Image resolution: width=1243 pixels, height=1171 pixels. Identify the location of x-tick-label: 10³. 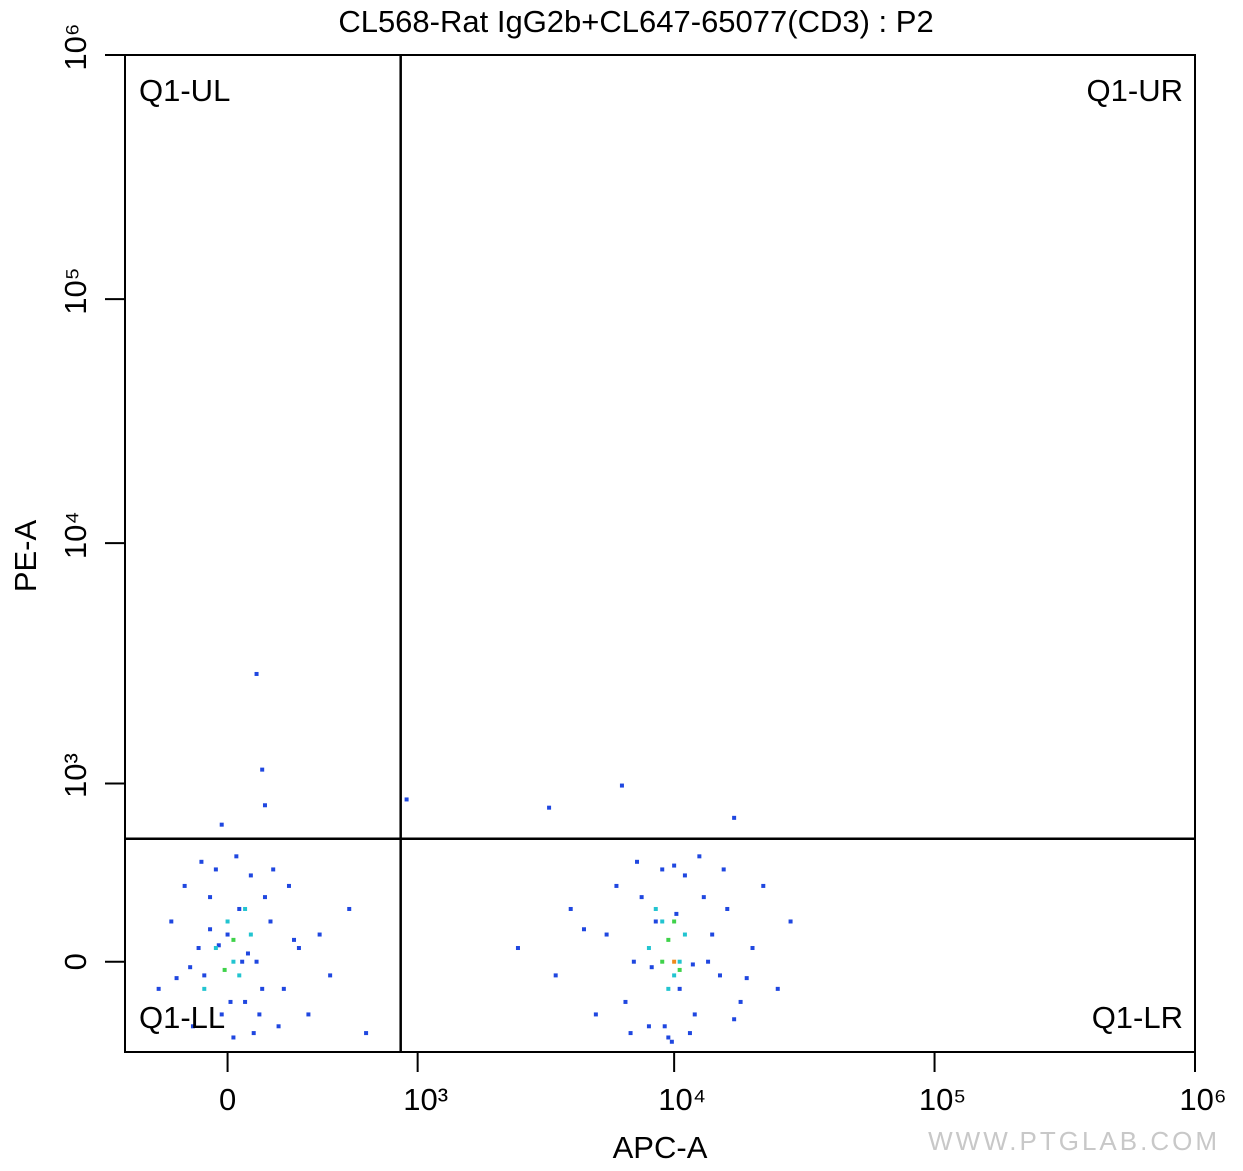
(425, 1099).